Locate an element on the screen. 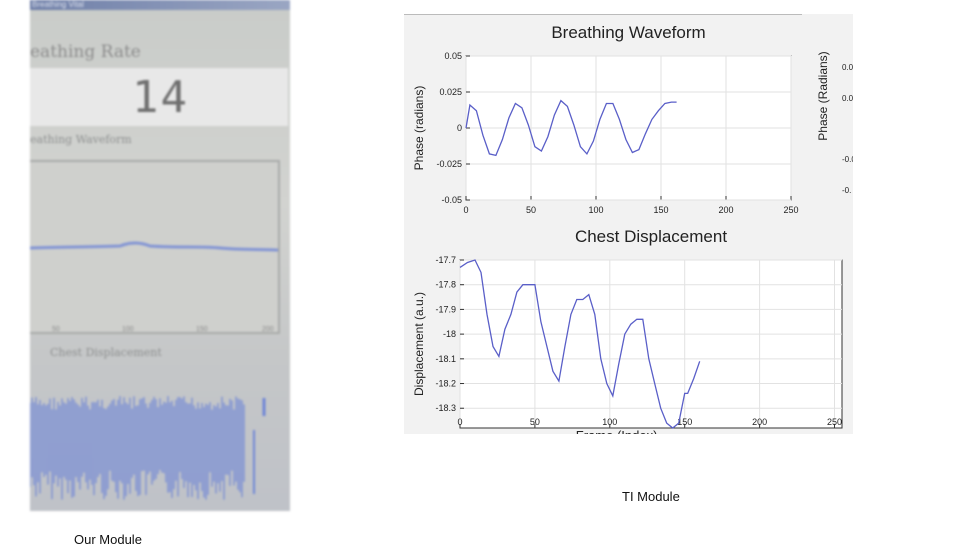 Image resolution: width=964 pixels, height=554 pixels. y-tick-label: 0.05 is located at coordinates (453, 56).